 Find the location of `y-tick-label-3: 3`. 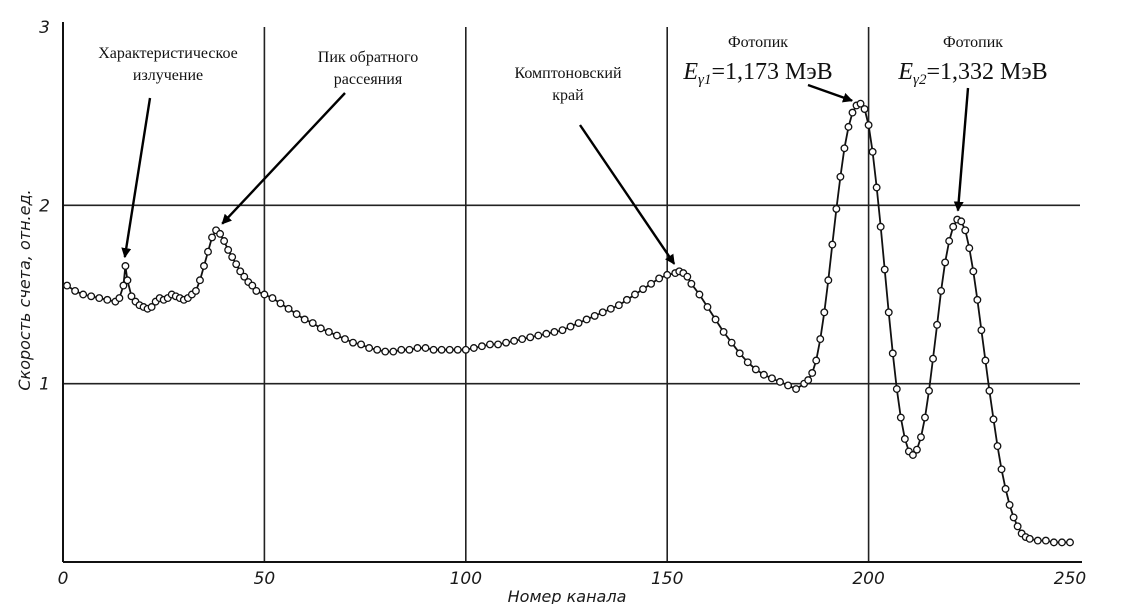

y-tick-label-3: 3 is located at coordinates (44, 28).